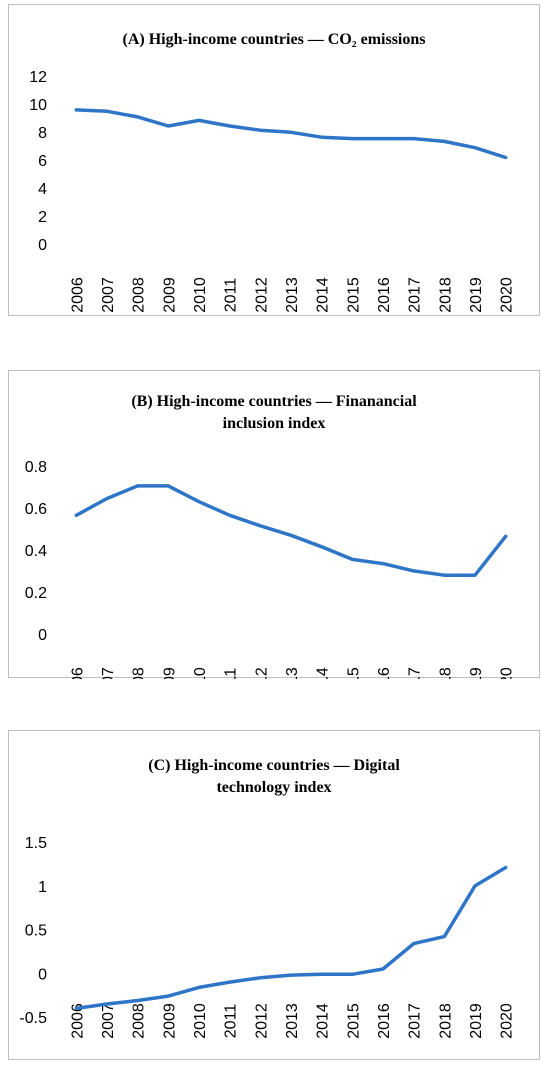  What do you see at coordinates (42, 161) in the screenshot?
I see `y-tick-label: 6` at bounding box center [42, 161].